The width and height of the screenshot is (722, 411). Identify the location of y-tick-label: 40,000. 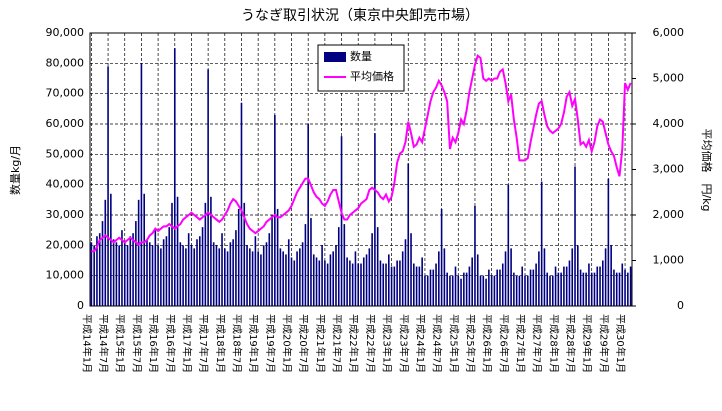
(65, 184).